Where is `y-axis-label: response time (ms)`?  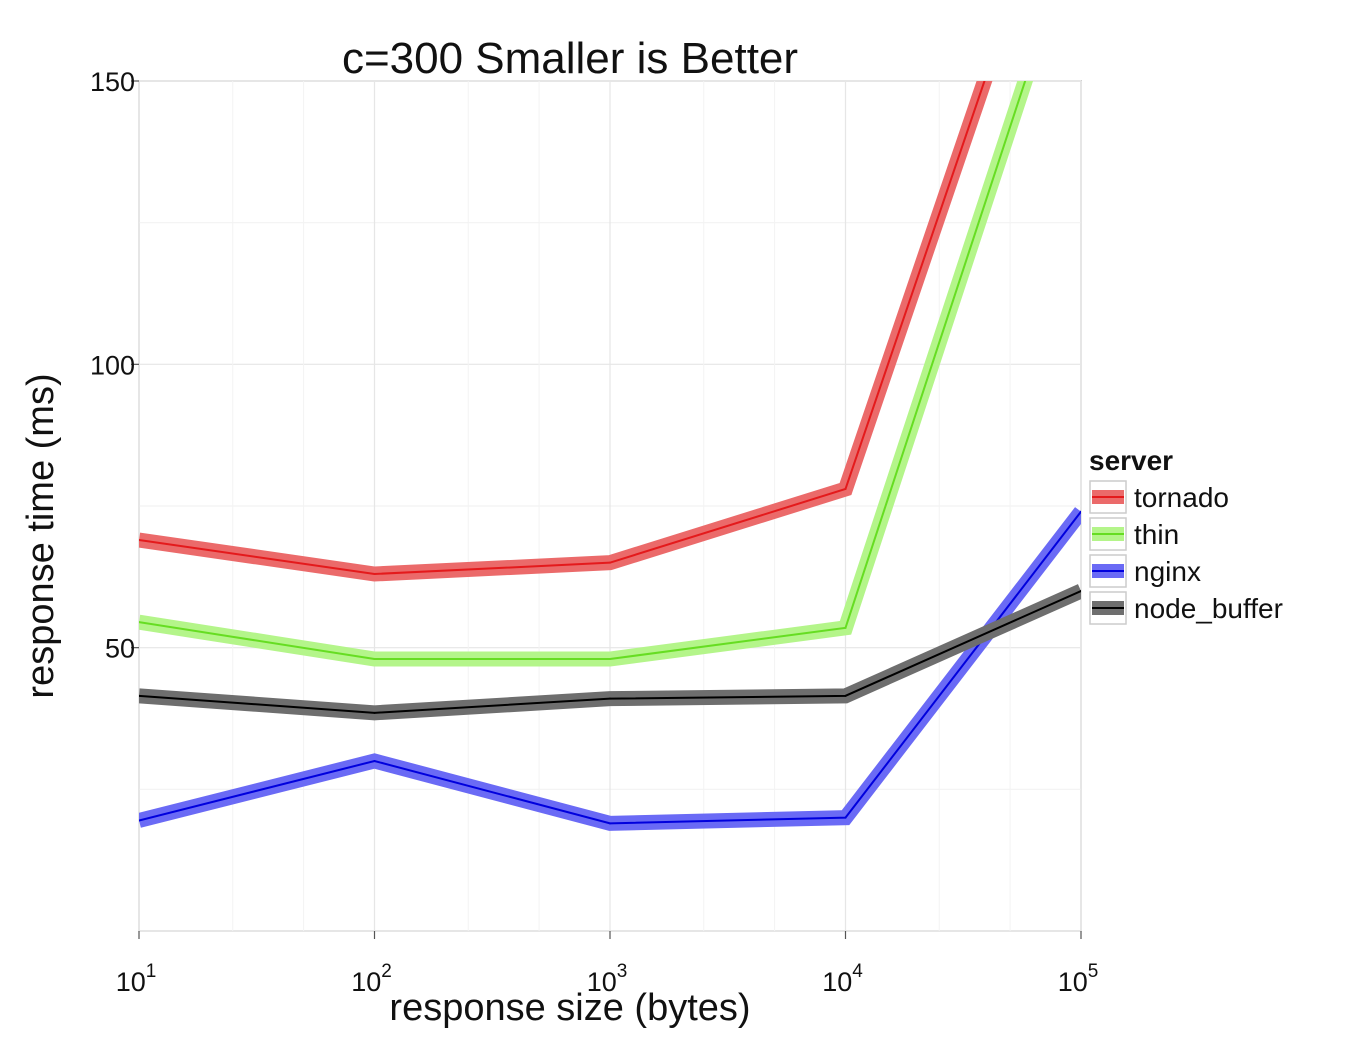
y-axis-label: response time (ms) is located at coordinates (41, 535).